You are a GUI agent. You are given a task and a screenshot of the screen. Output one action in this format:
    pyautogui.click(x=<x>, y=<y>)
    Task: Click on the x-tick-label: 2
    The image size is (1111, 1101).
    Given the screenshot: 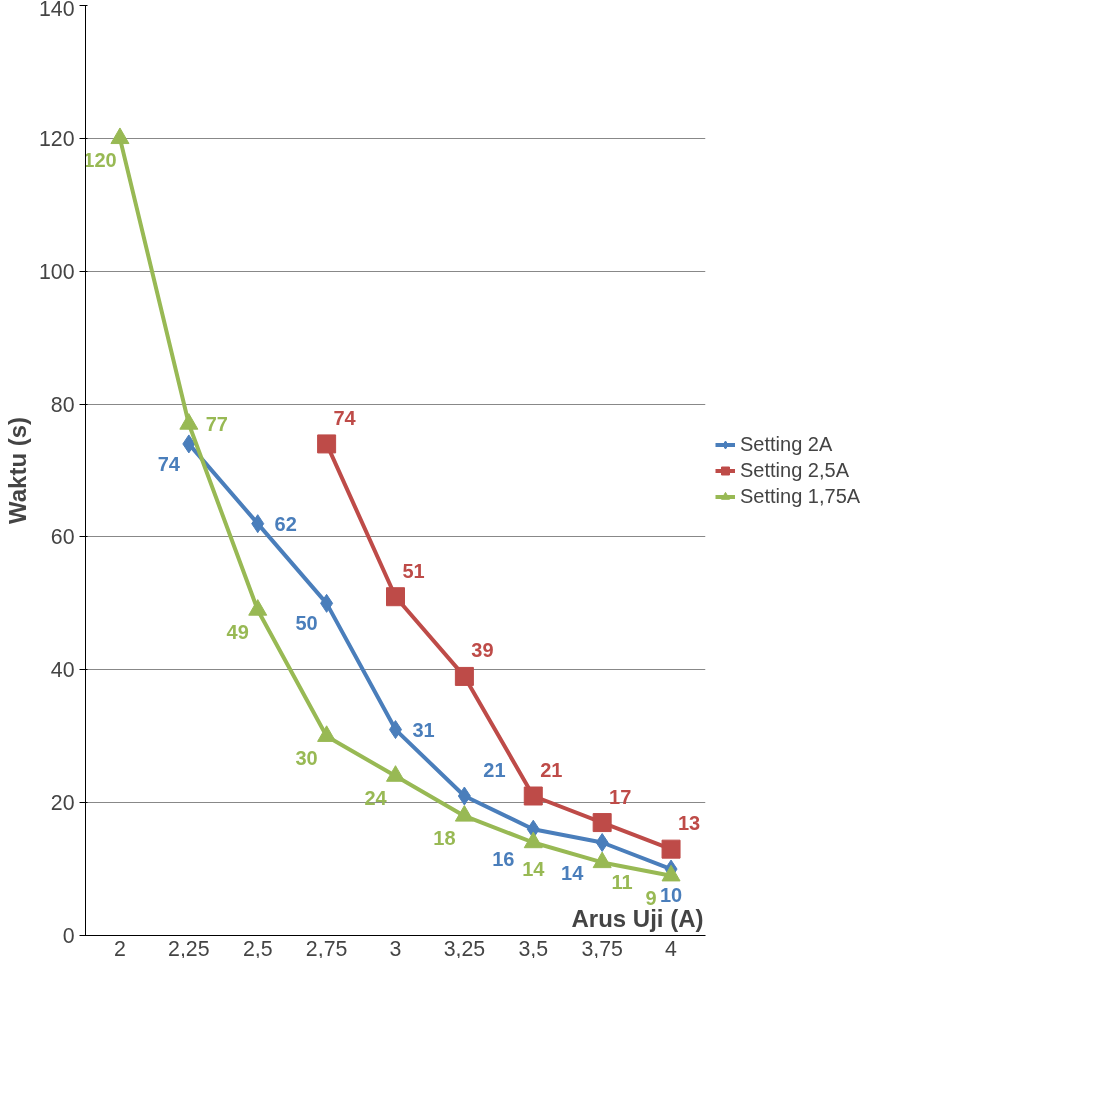 What is the action you would take?
    pyautogui.click(x=120, y=948)
    